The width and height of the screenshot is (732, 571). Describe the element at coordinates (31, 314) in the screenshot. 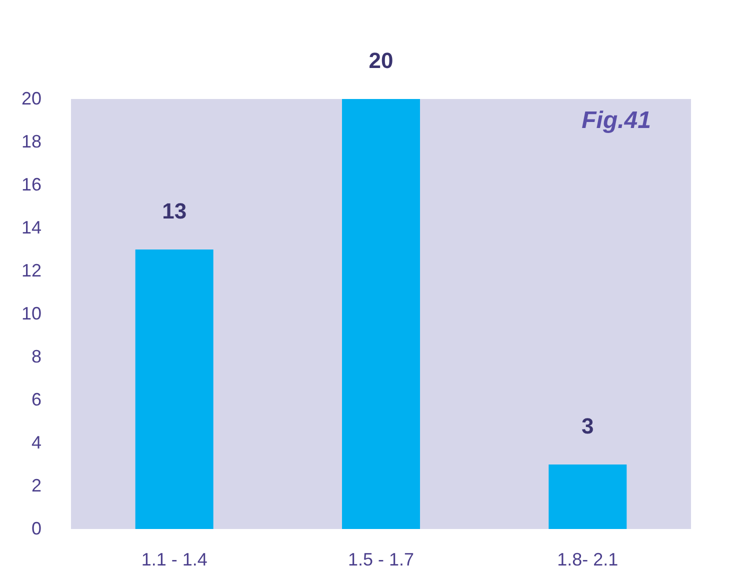

I see `y-tick-label: 10` at that location.